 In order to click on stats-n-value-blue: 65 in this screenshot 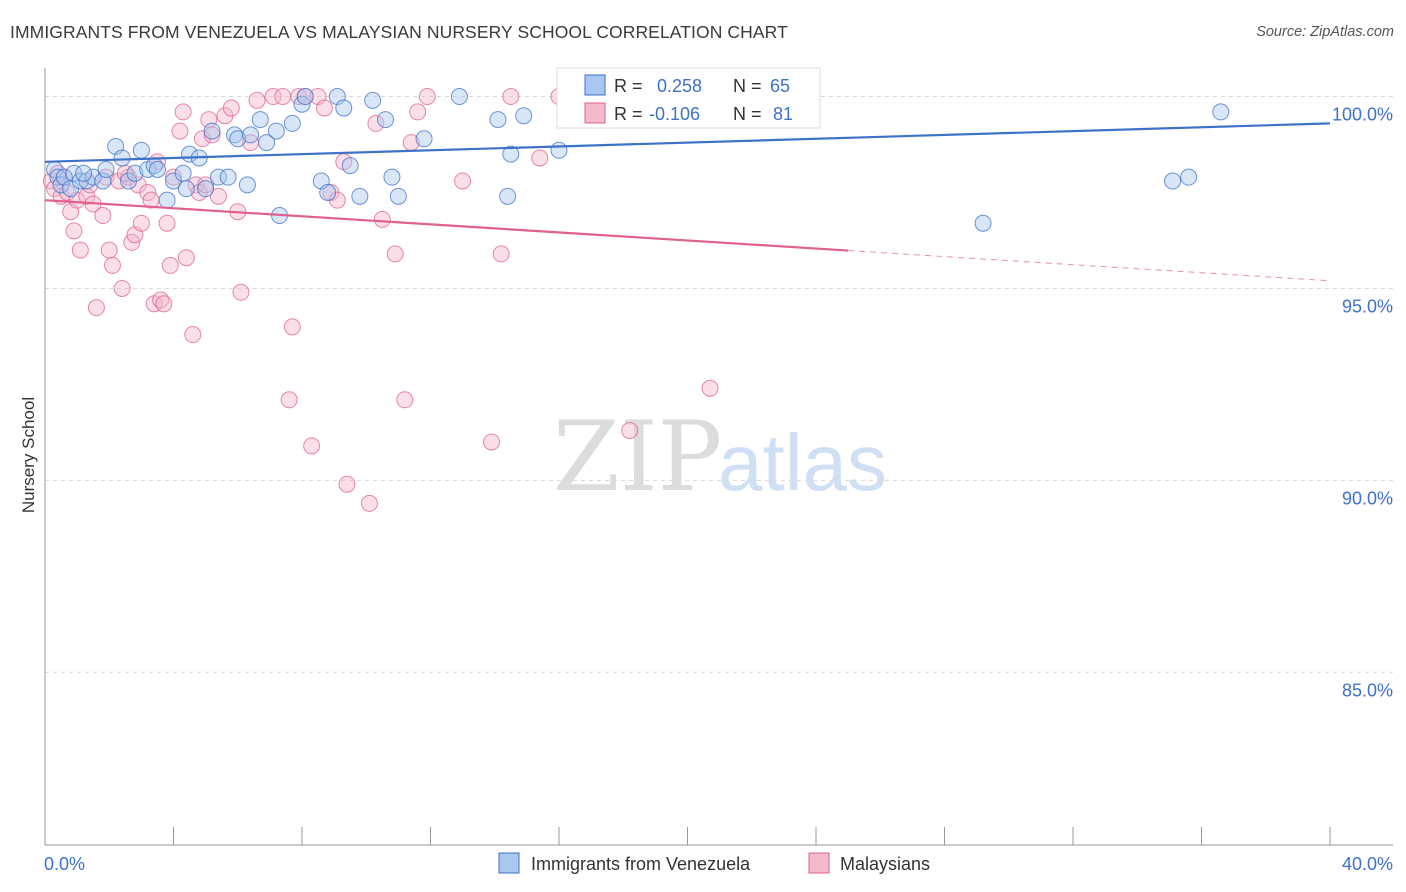, I will do `click(780, 86)`.